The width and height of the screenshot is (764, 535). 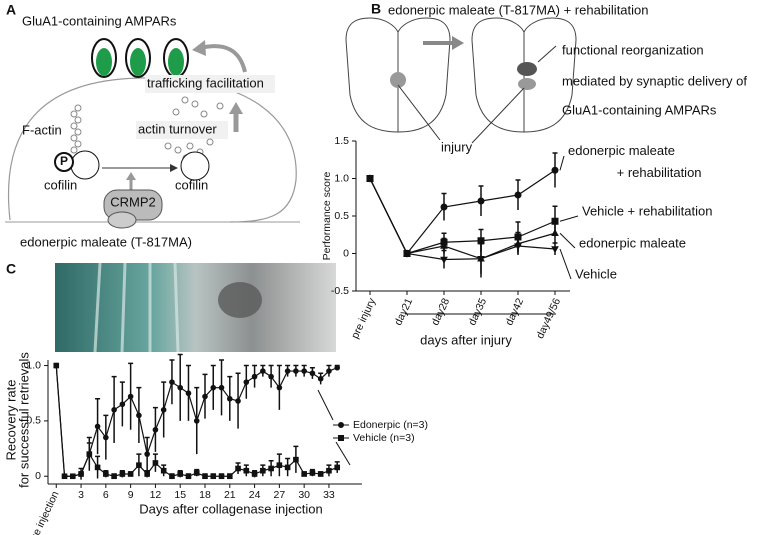 I want to click on x-tick-label: pre injury, so click(x=363, y=318).